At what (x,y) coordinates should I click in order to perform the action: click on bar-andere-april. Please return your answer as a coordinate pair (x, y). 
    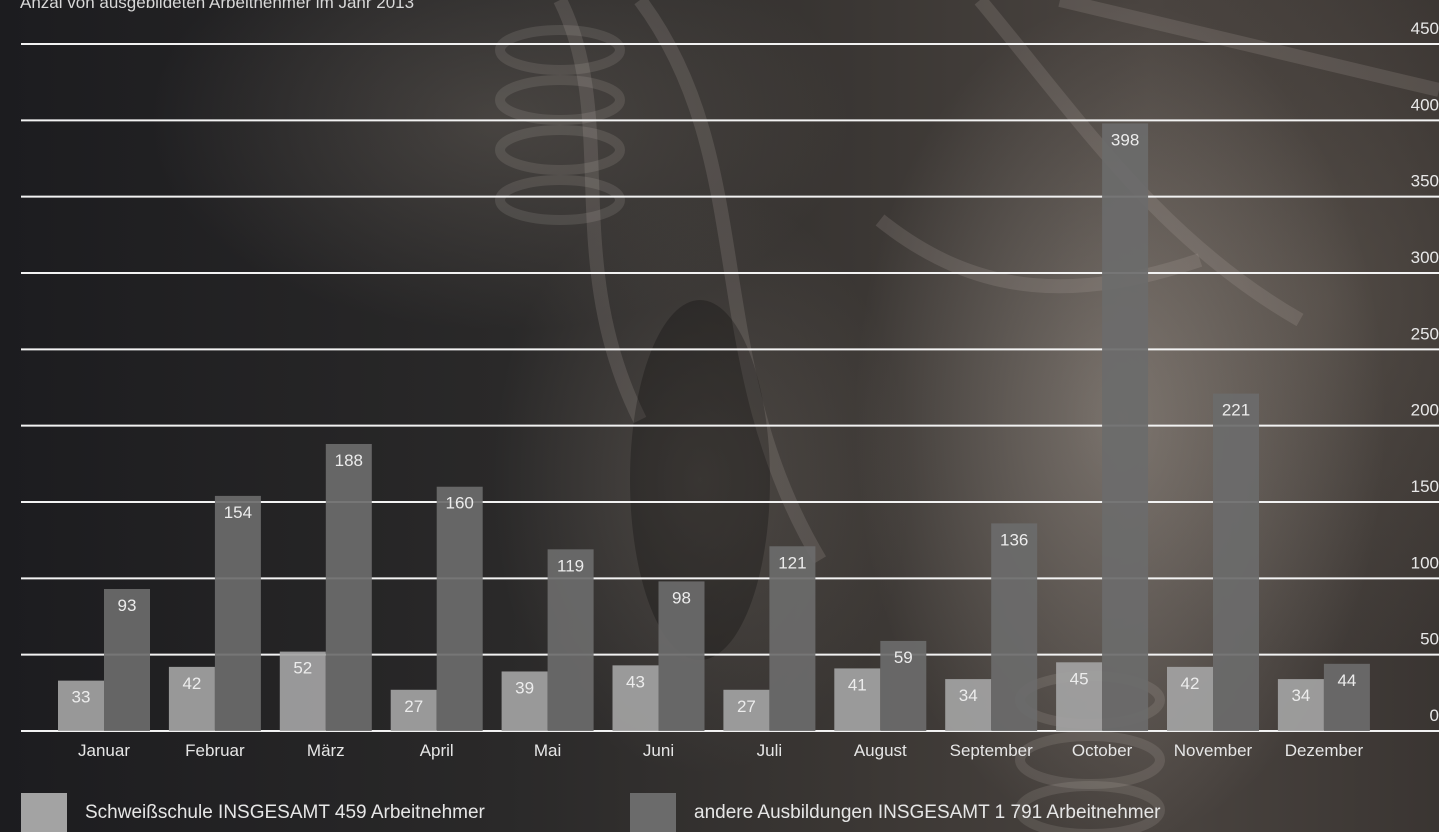
    Looking at the image, I should click on (459, 608).